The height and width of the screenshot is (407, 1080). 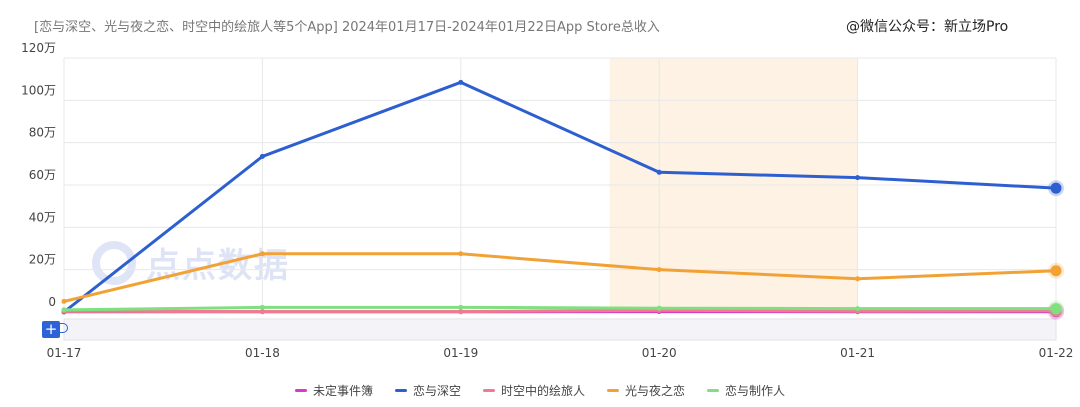 I want to click on x-tick-label: 01-20, so click(x=659, y=353).